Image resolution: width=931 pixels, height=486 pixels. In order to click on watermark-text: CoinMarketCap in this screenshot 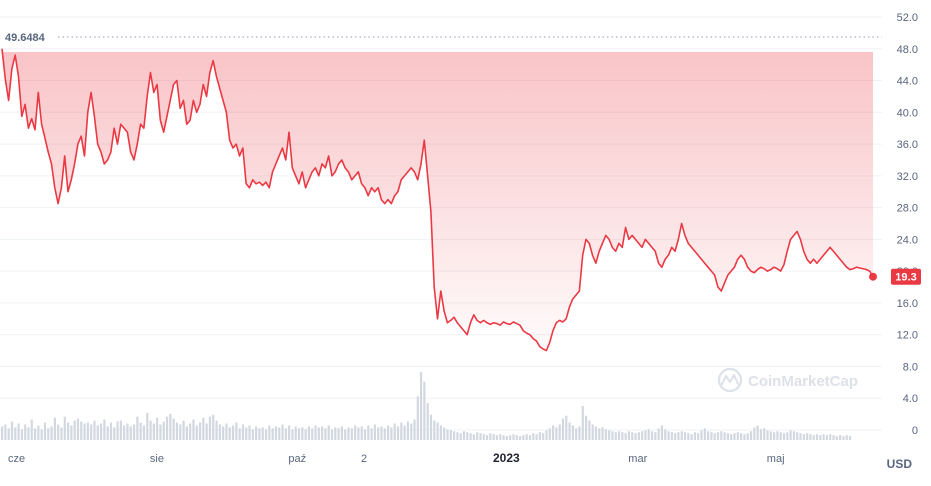, I will do `click(803, 381)`.